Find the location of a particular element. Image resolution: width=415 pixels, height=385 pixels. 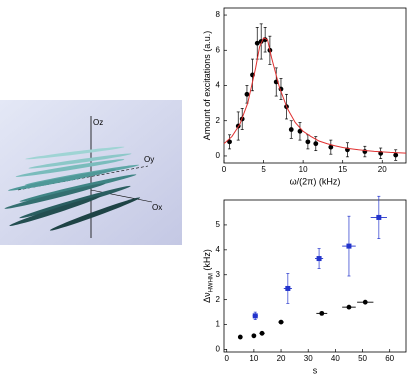

y-axis-label-main: Δν is located at coordinates (207, 297).